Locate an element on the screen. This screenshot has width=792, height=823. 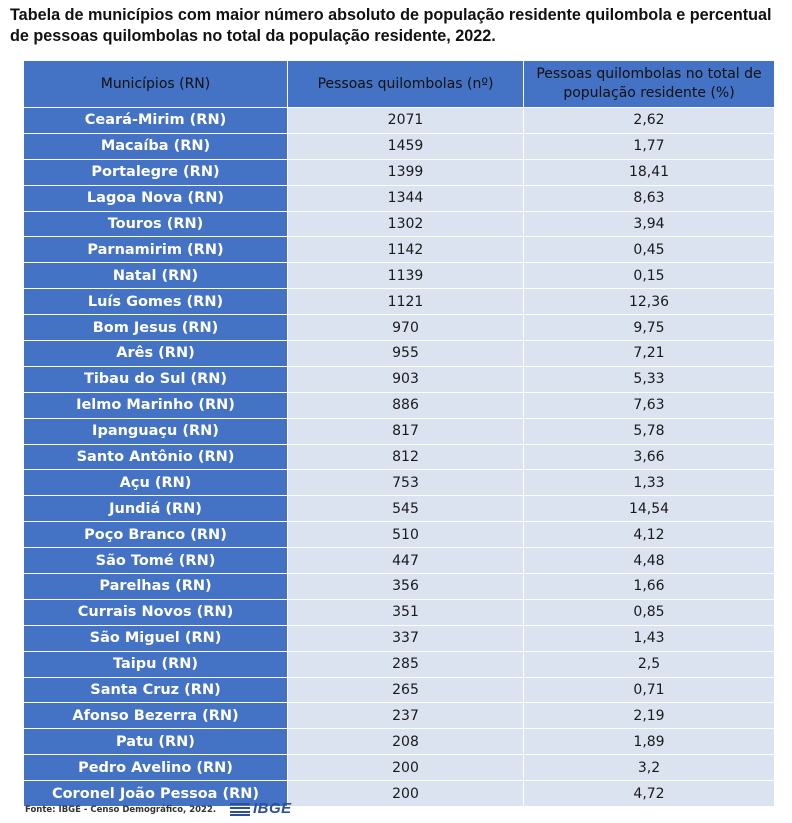
cell-percentual: 3,2 is located at coordinates (649, 768).